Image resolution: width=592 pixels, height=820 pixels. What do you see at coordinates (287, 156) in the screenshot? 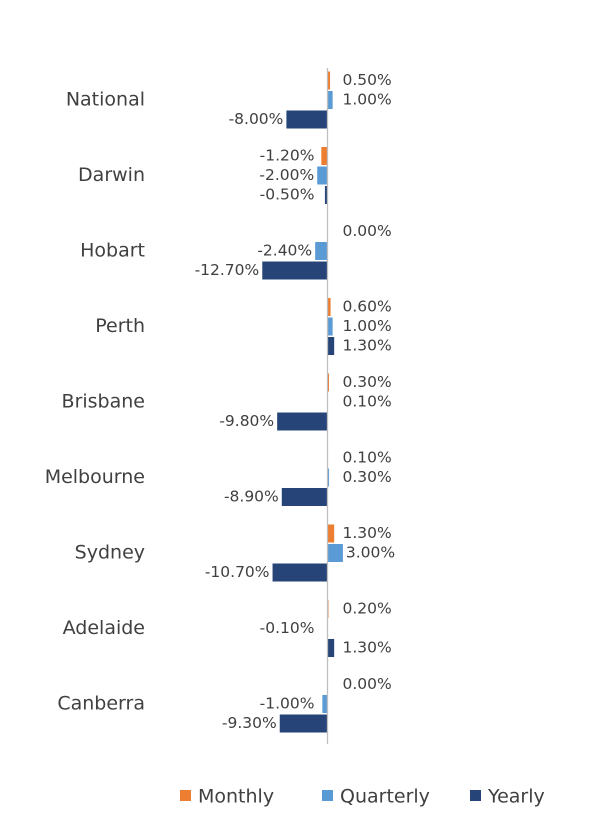
I see `value-label: -1.20%` at bounding box center [287, 156].